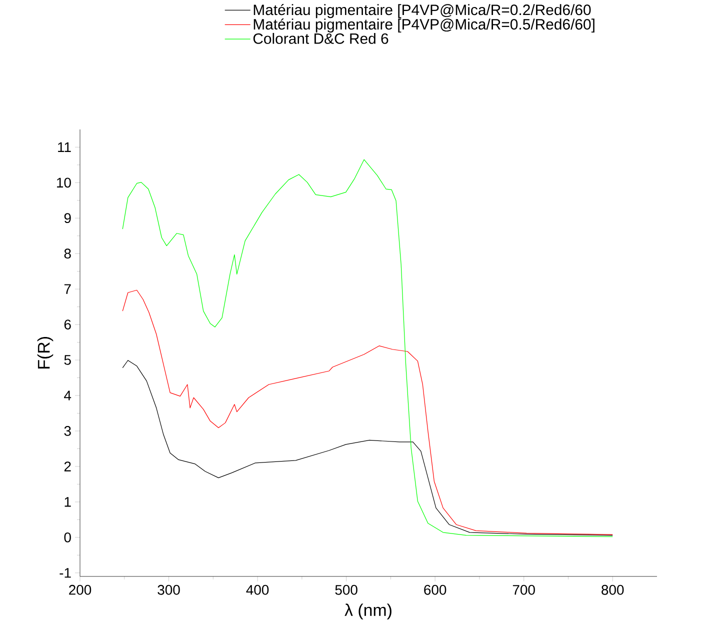 Image resolution: width=728 pixels, height=640 pixels. Describe the element at coordinates (67, 324) in the screenshot. I see `y-tick-label: 6` at that location.